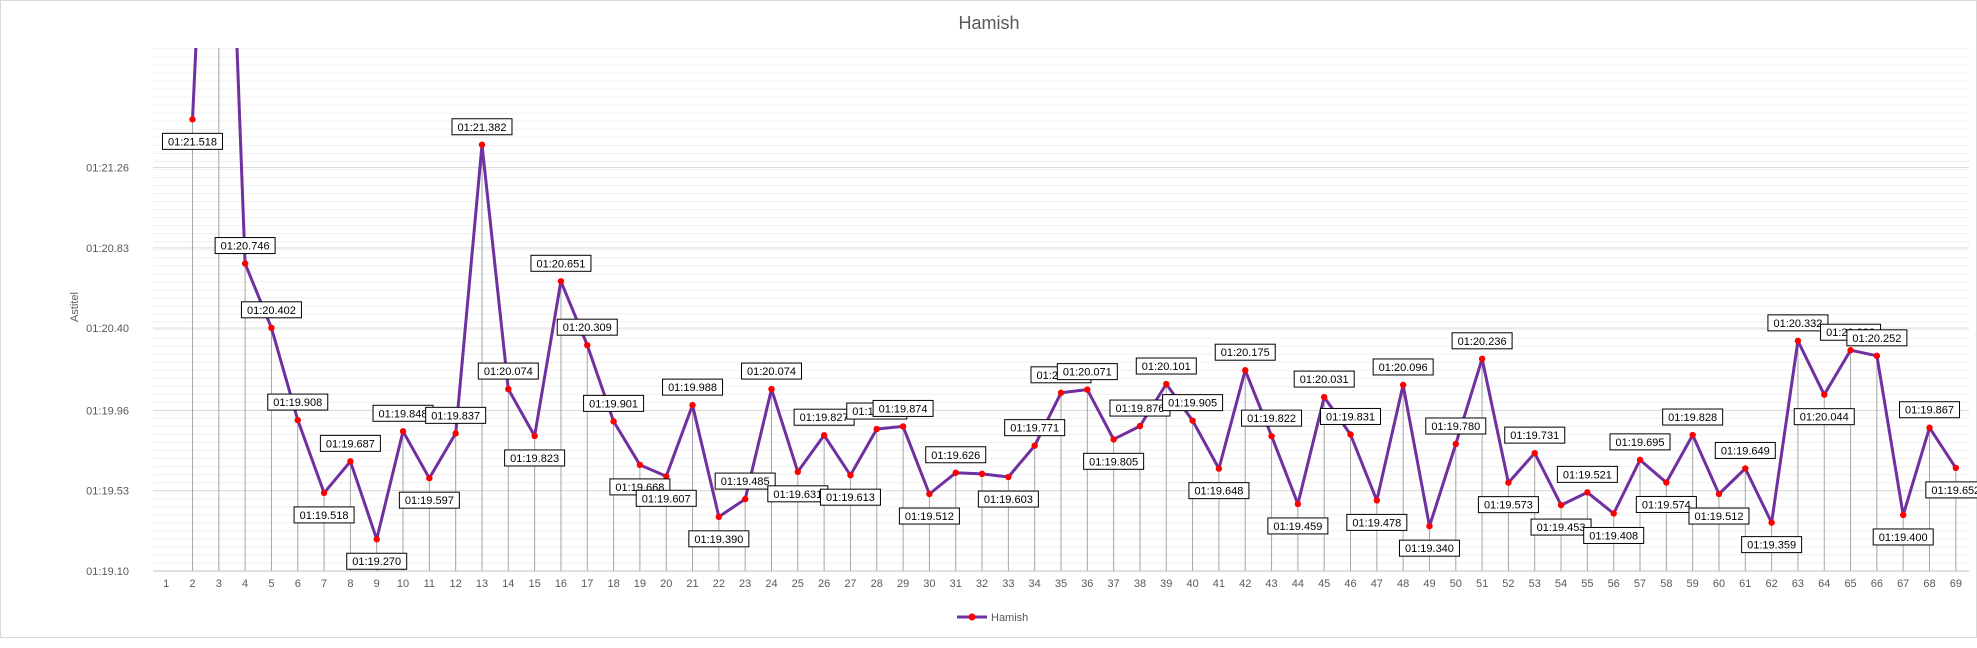 The height and width of the screenshot is (648, 1977). I want to click on data-label: 01:19.649, so click(1745, 451).